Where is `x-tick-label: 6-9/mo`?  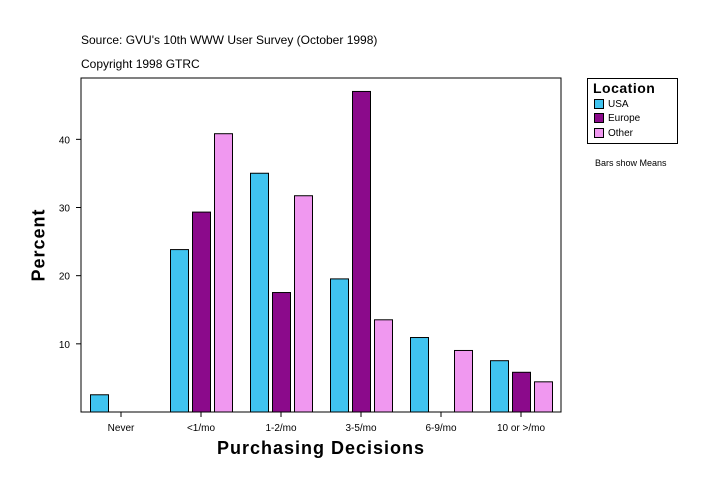 x-tick-label: 6-9/mo is located at coordinates (441, 428).